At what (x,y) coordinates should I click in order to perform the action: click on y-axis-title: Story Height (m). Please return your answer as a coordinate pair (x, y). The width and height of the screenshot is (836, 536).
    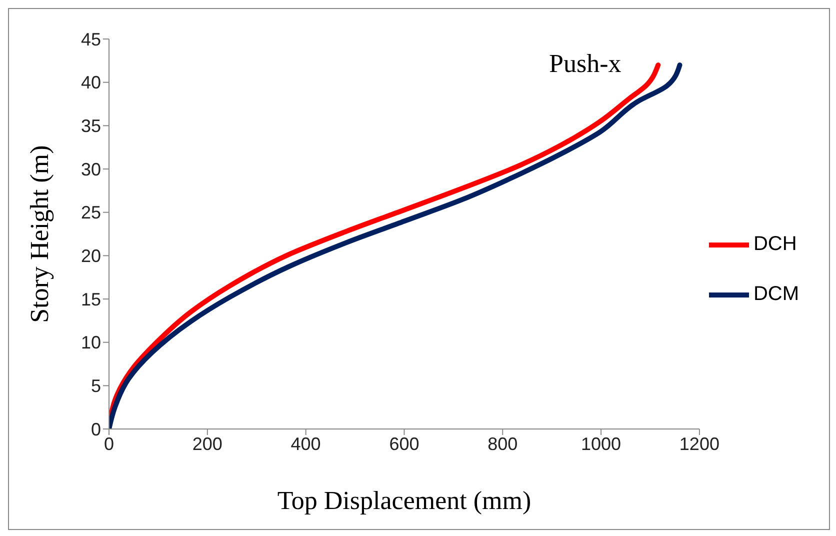
    Looking at the image, I should click on (39, 234).